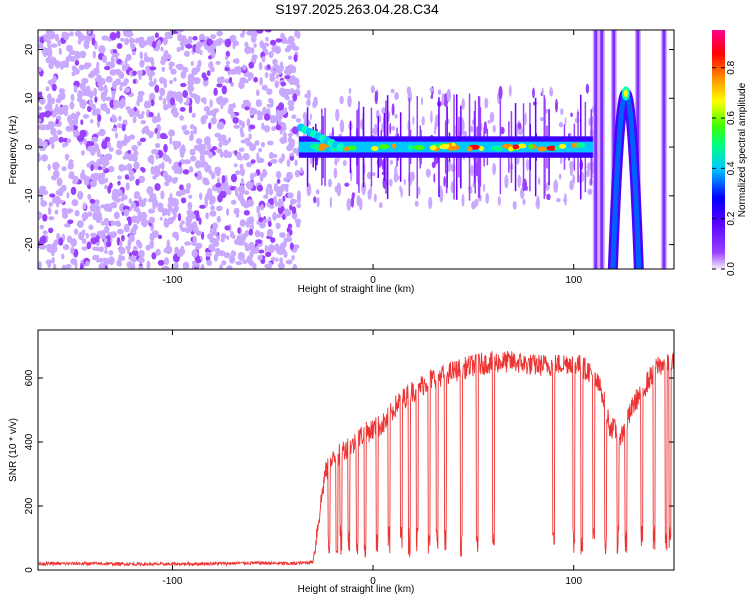 The height and width of the screenshot is (600, 750). I want to click on y-tick-label: 200, so click(29, 505).